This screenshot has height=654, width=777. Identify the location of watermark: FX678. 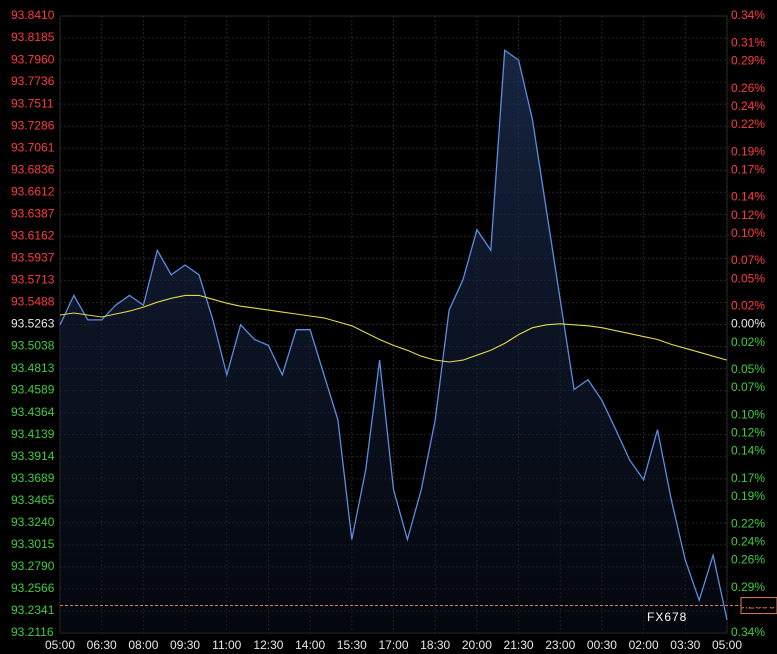
(667, 617).